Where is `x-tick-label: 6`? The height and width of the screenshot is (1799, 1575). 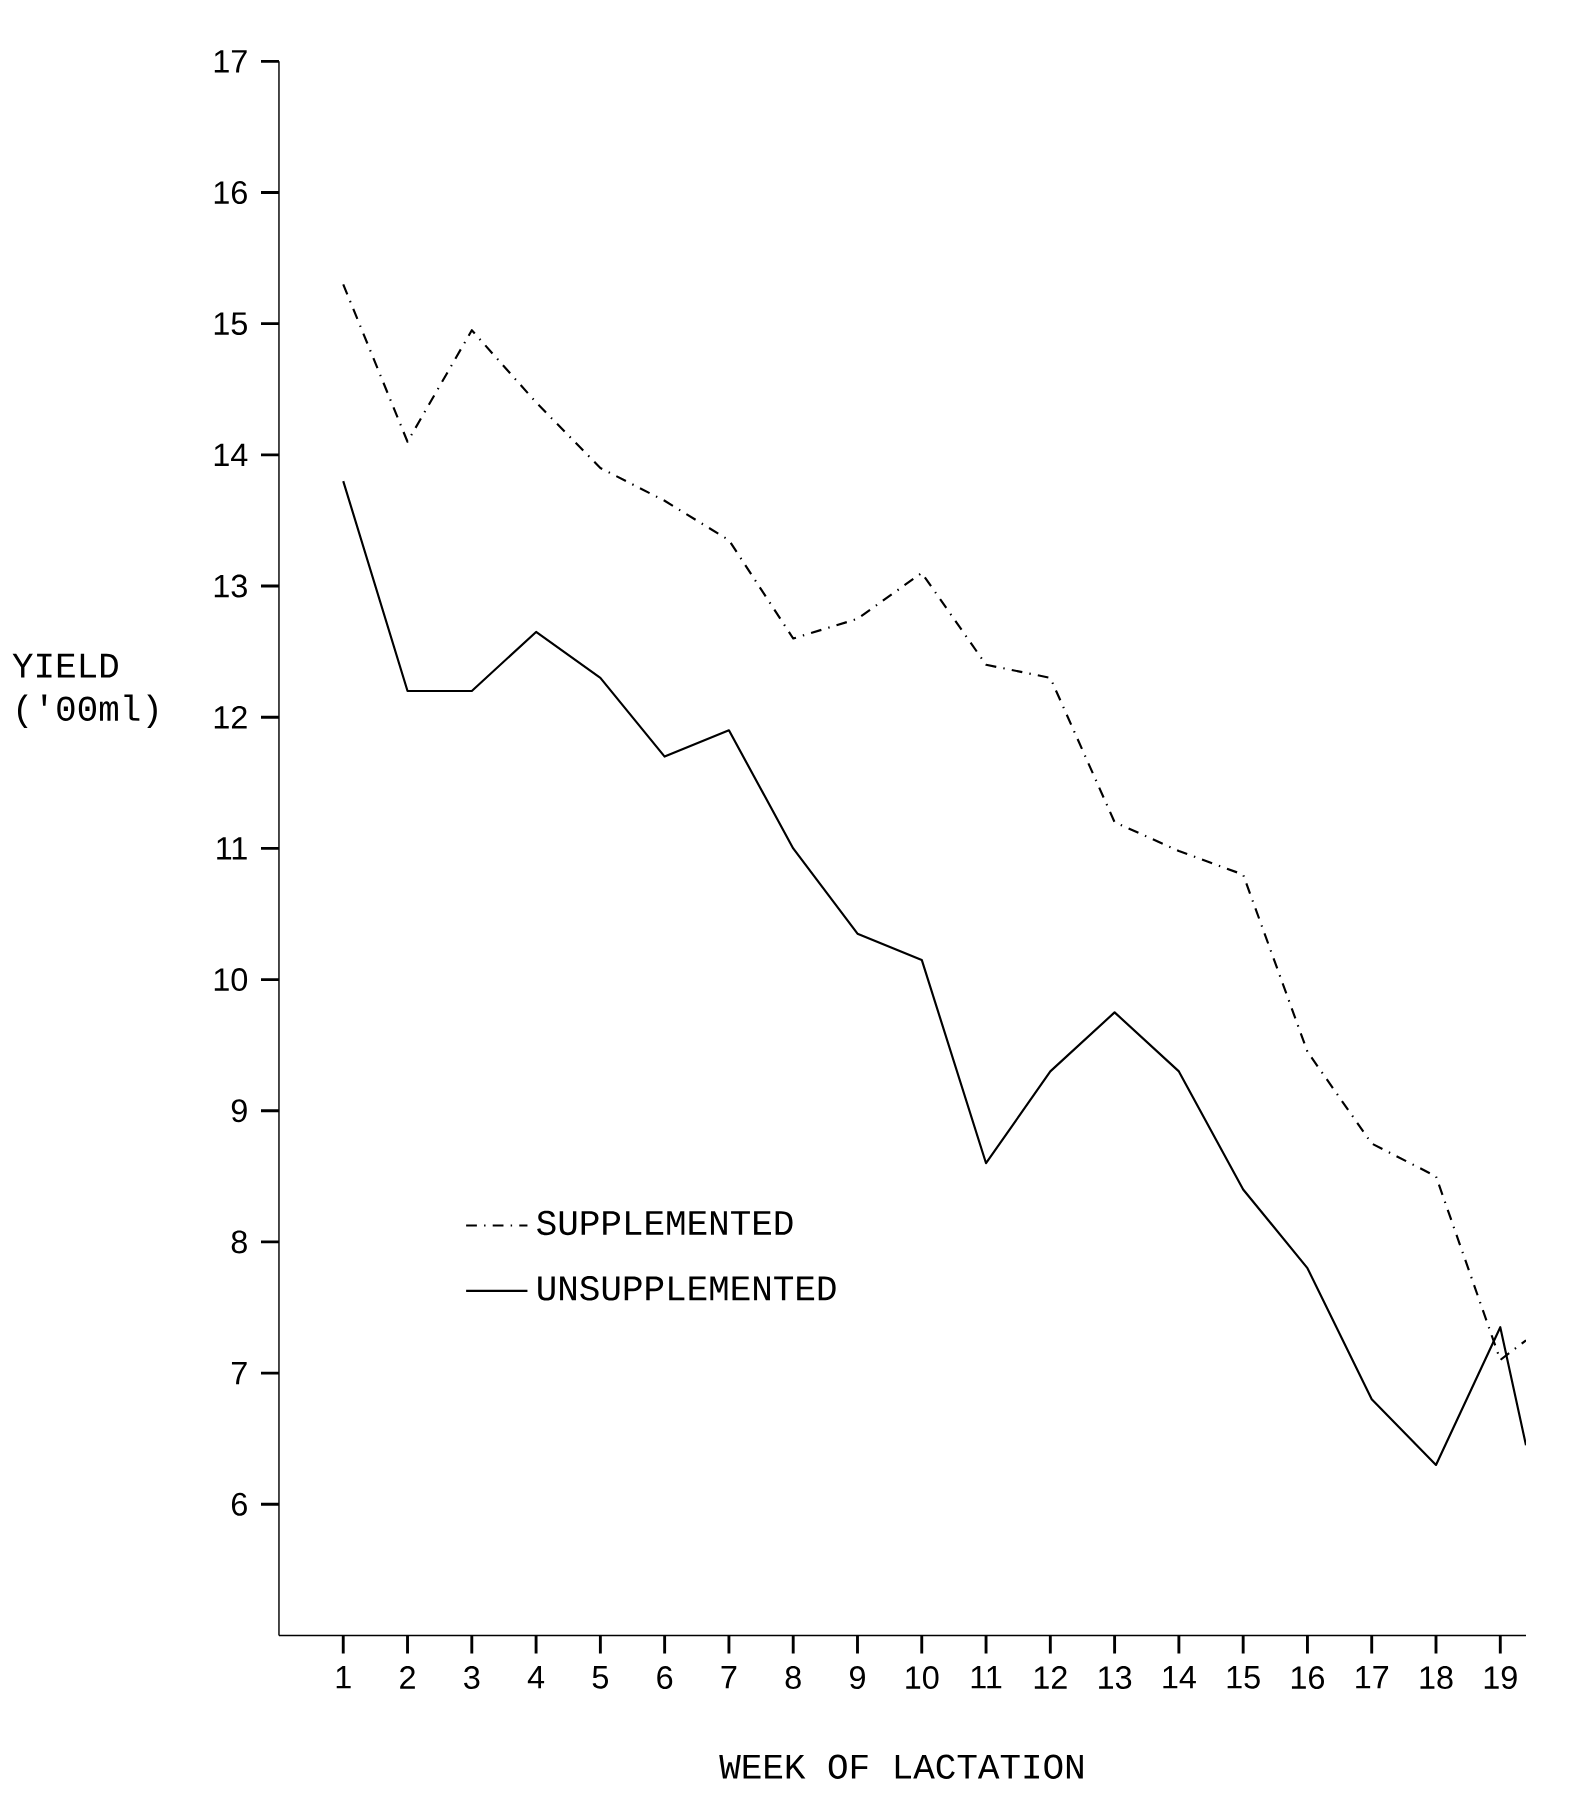
x-tick-label: 6 is located at coordinates (665, 1678).